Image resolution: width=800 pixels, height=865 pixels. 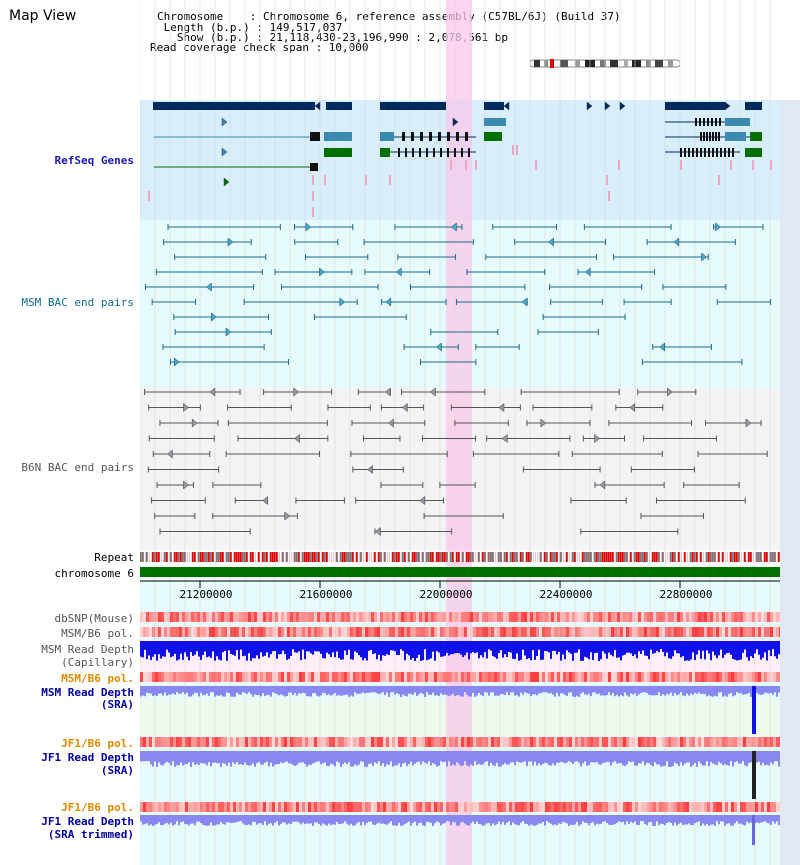 I want to click on selected-region-highlight, so click(x=459, y=432).